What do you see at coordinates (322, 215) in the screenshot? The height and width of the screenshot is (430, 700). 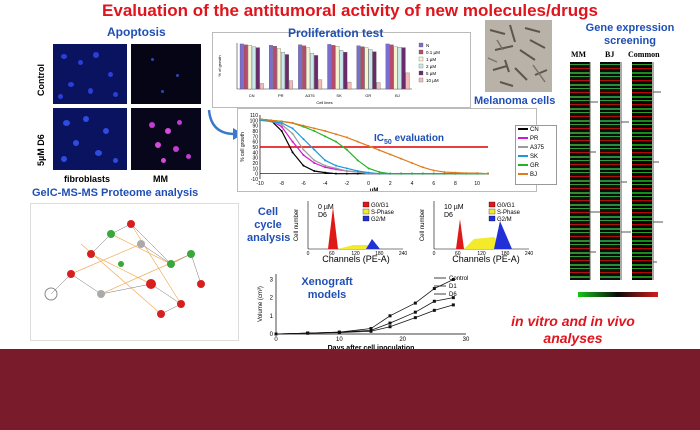 I see `cc-subtitle: D6` at bounding box center [322, 215].